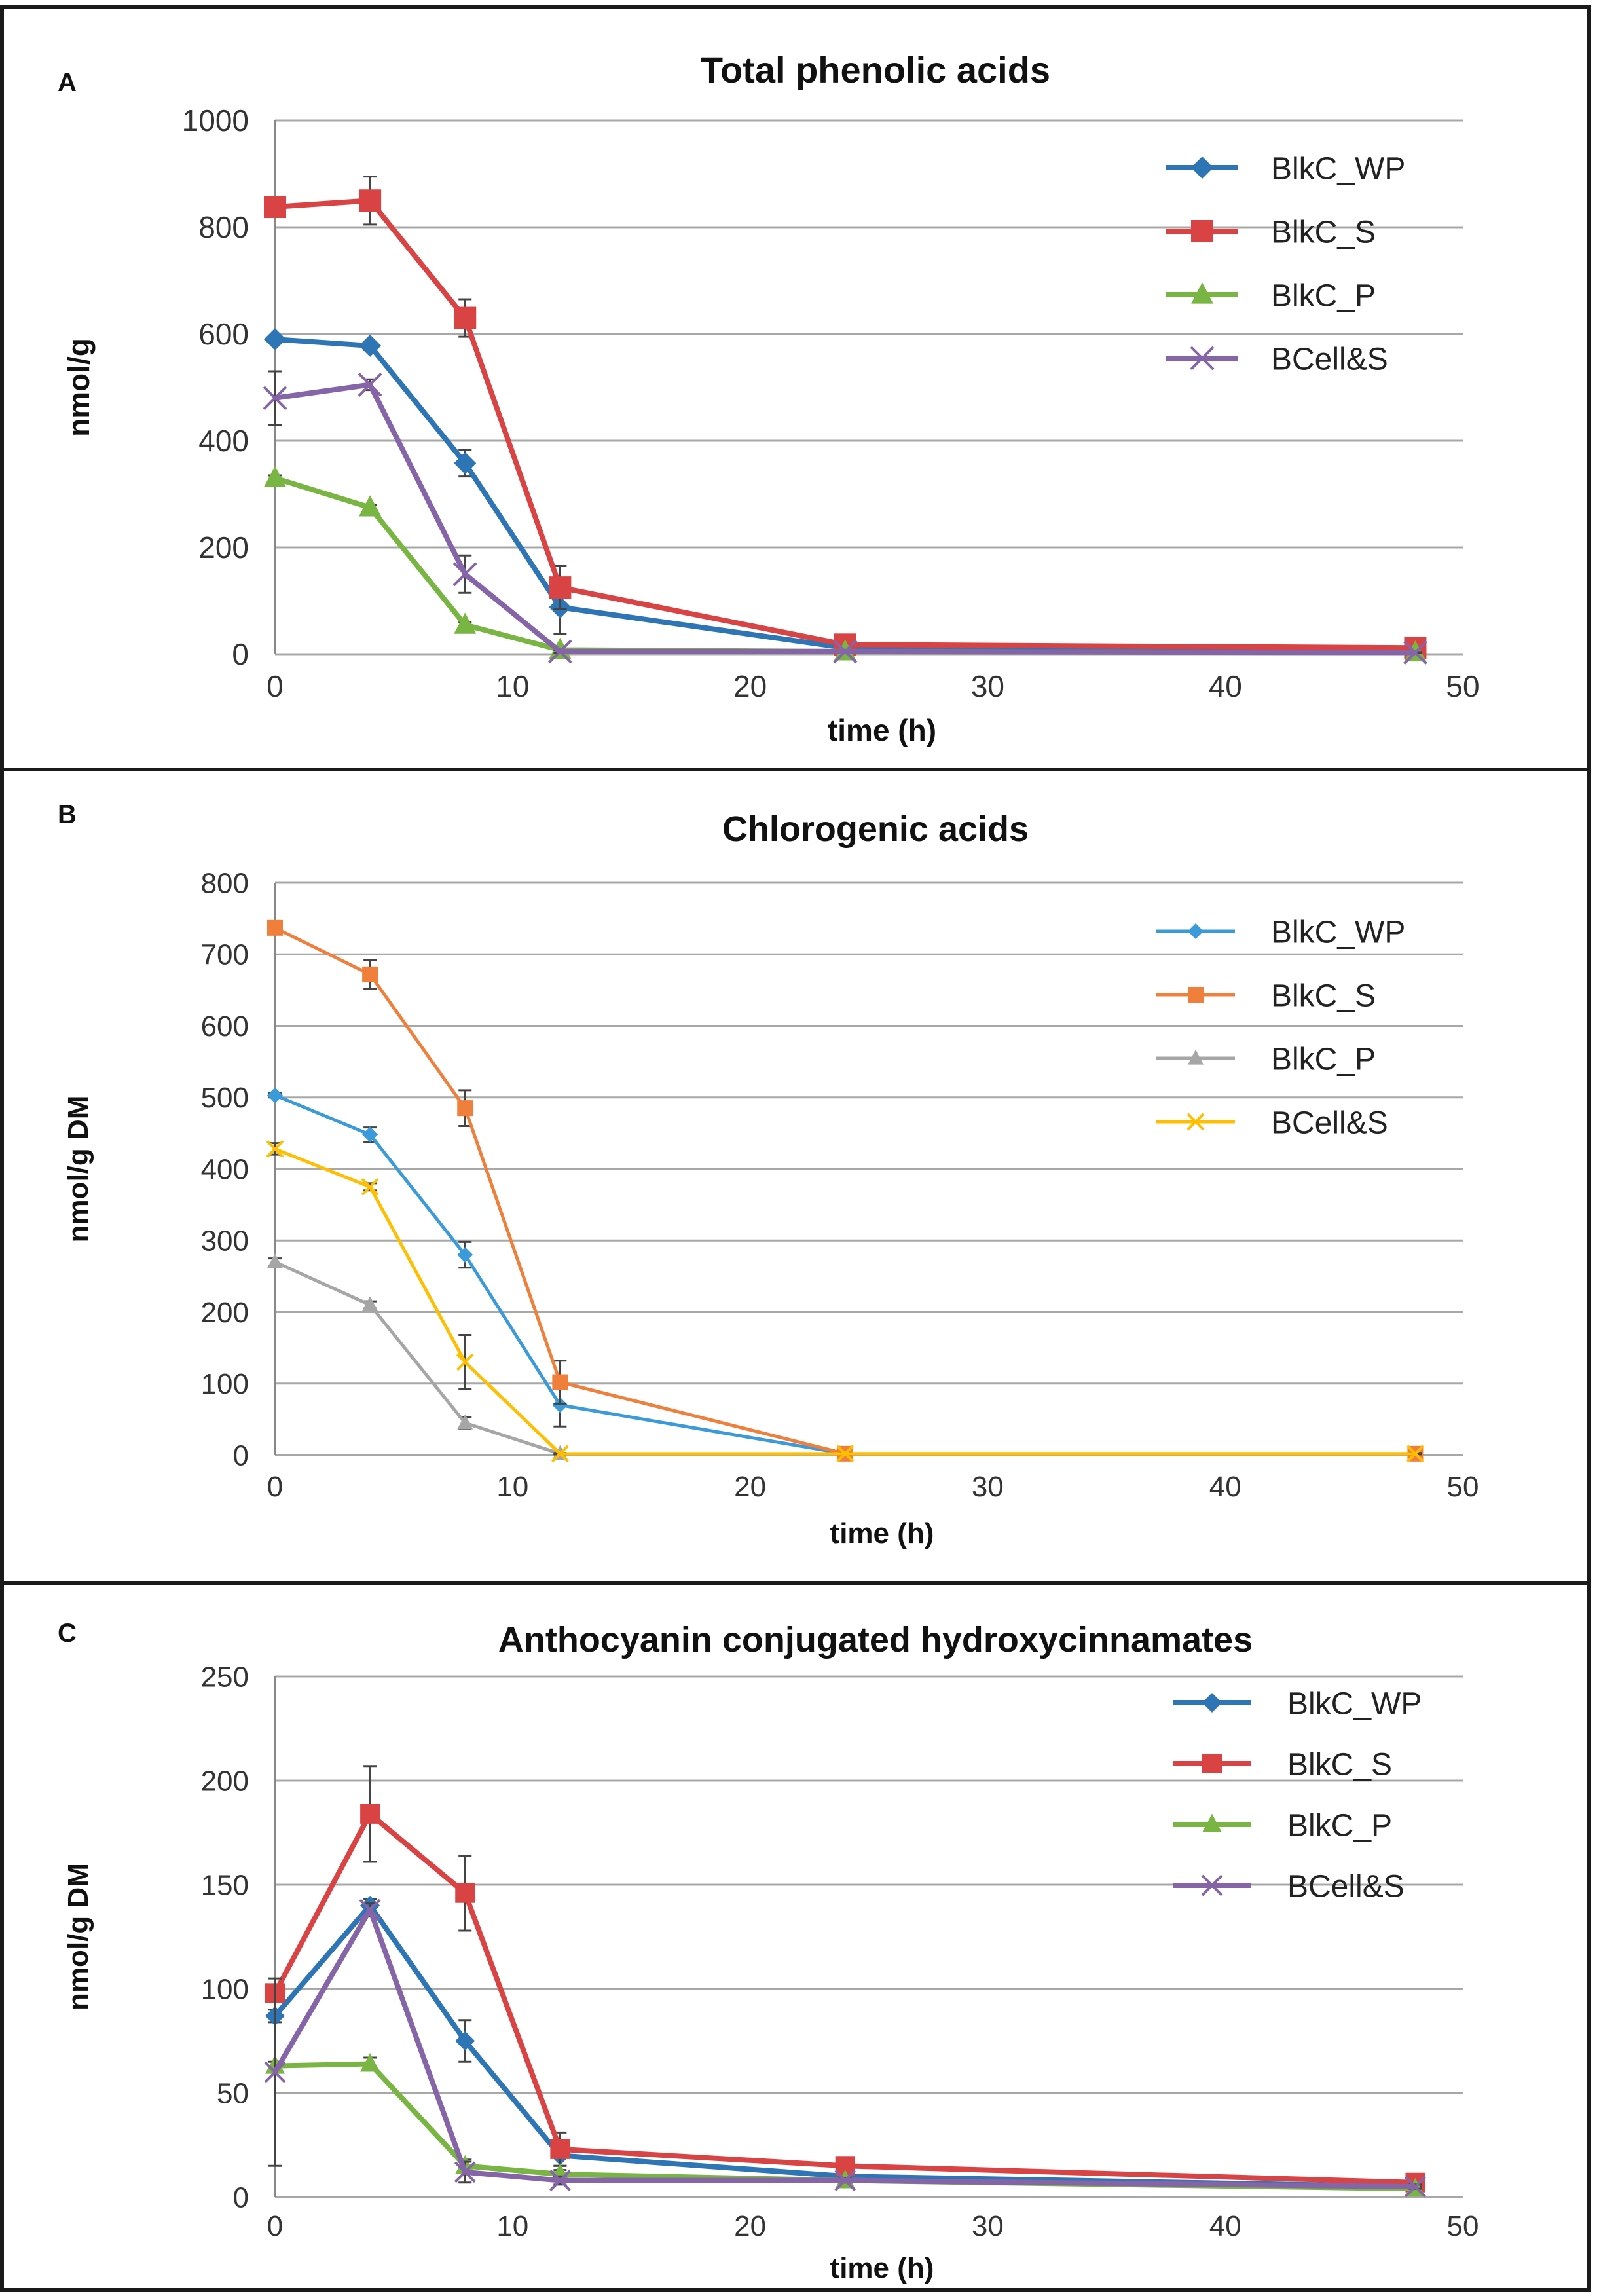  What do you see at coordinates (79, 388) in the screenshot?
I see `y-axis-label: nmol/g` at bounding box center [79, 388].